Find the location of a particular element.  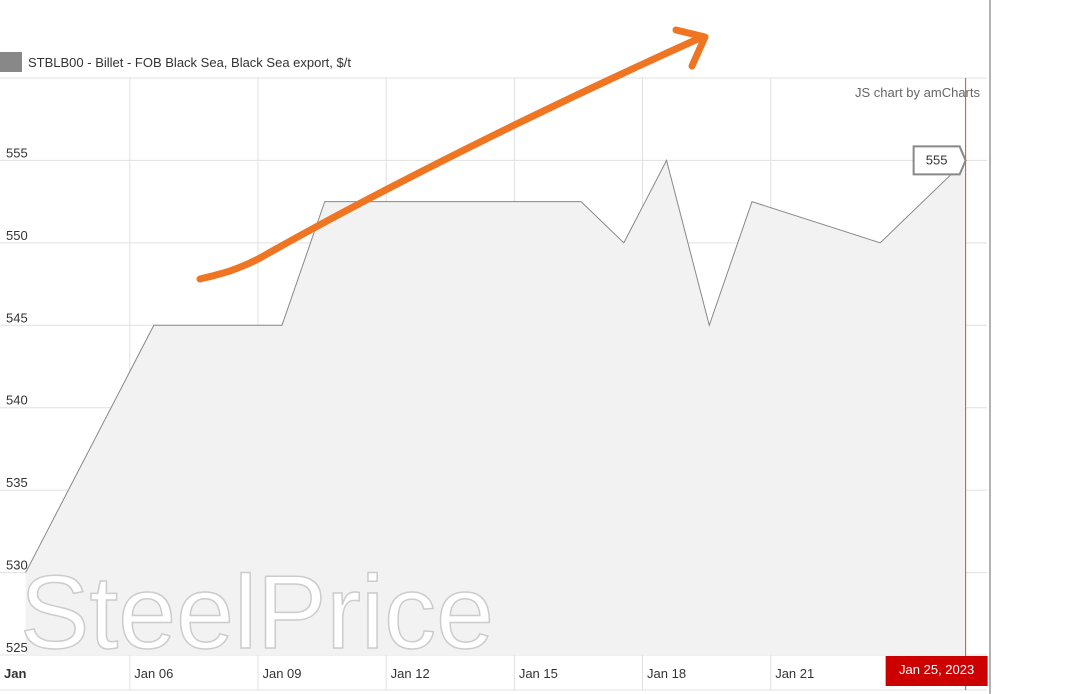

x-tick-label: Jan 06 is located at coordinates (153, 673).